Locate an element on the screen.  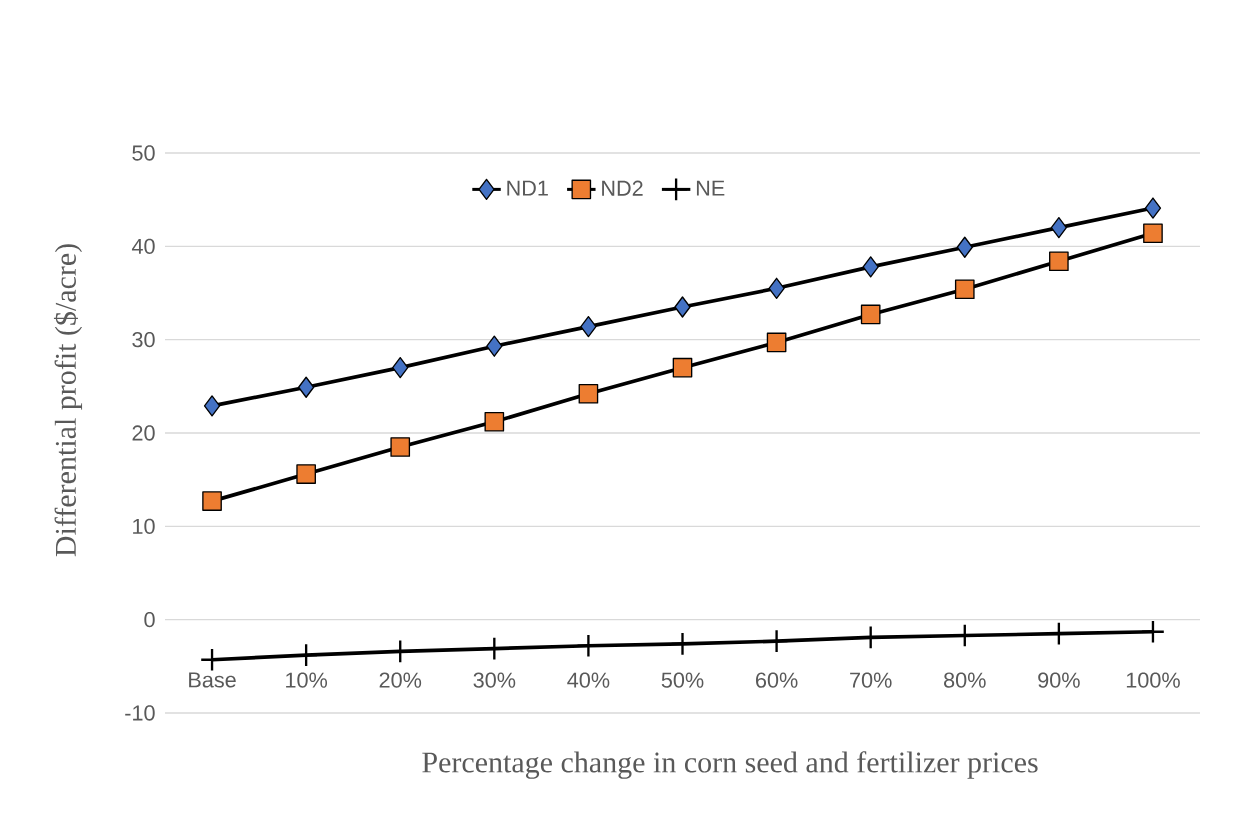
legend-label: ND2 is located at coordinates (622, 188).